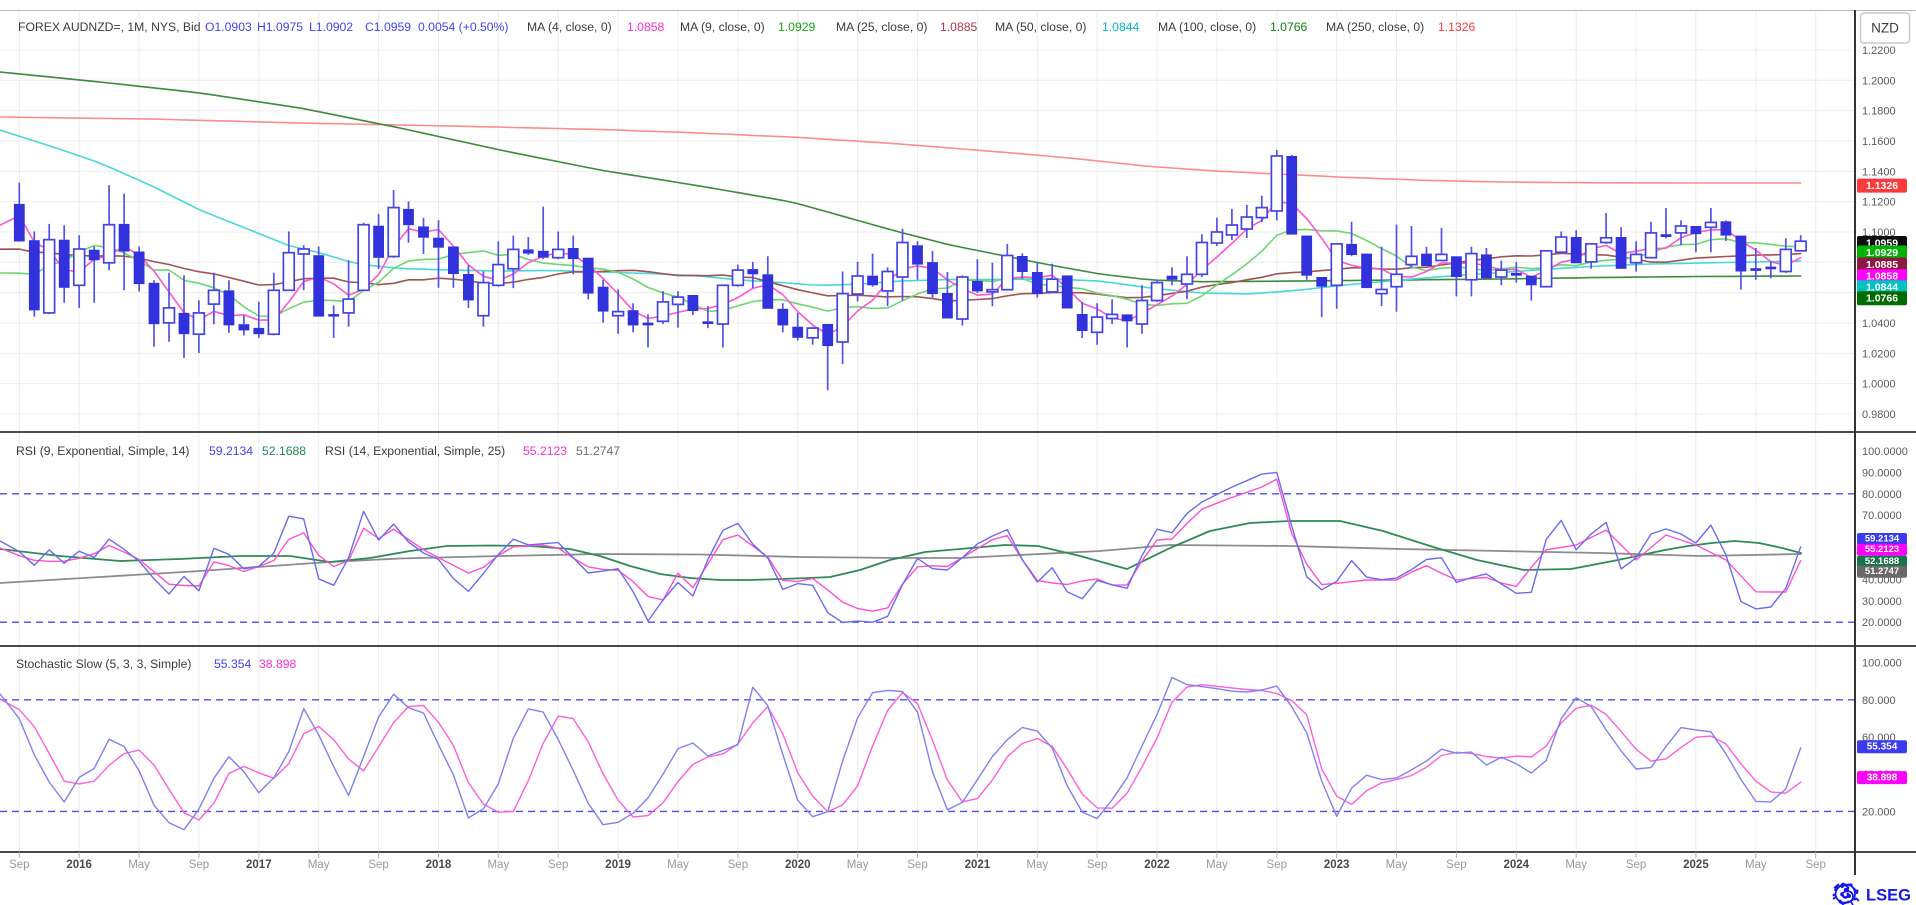 The width and height of the screenshot is (1916, 905). Describe the element at coordinates (881, 27) in the screenshot. I see `svg-text: MA (25, close, 0)` at that location.